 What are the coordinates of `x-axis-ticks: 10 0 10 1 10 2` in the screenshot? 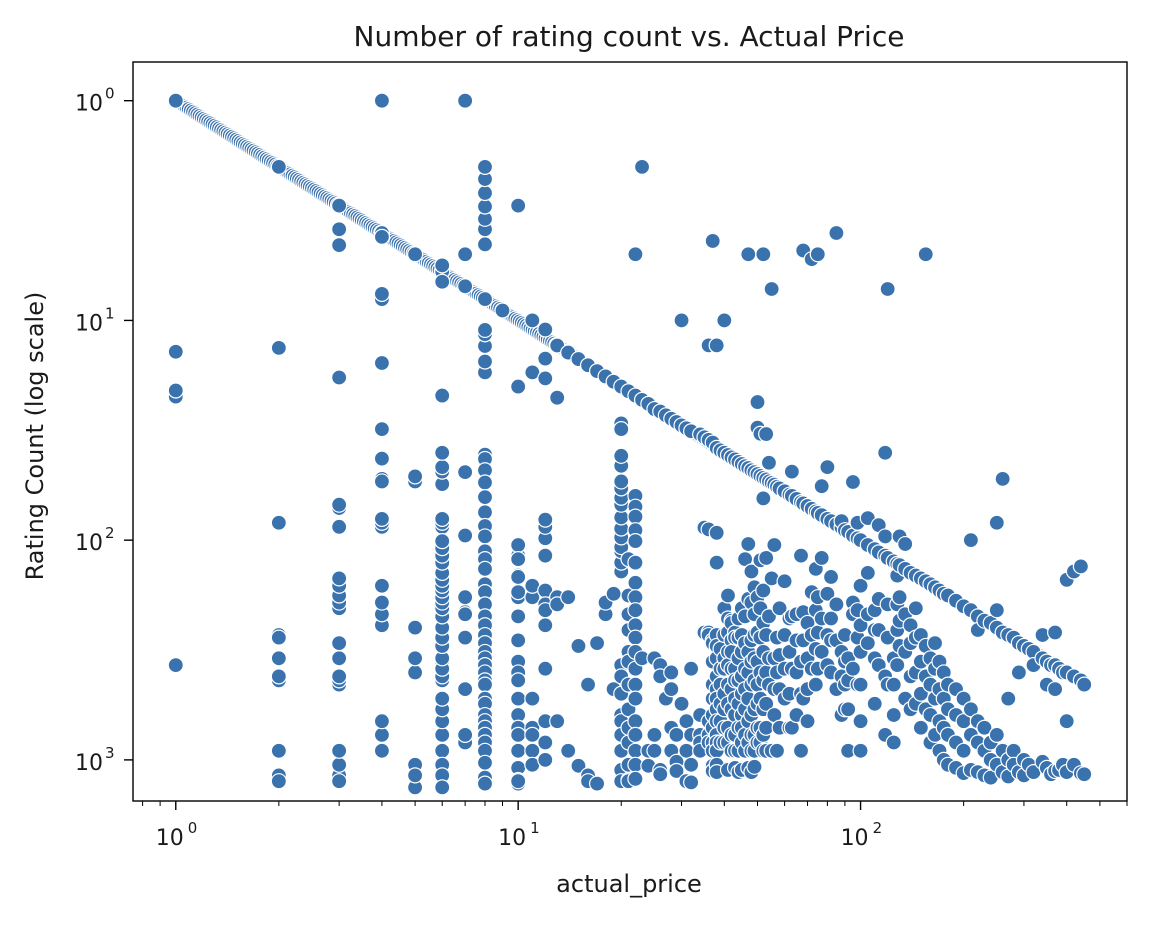 It's located at (519, 826).